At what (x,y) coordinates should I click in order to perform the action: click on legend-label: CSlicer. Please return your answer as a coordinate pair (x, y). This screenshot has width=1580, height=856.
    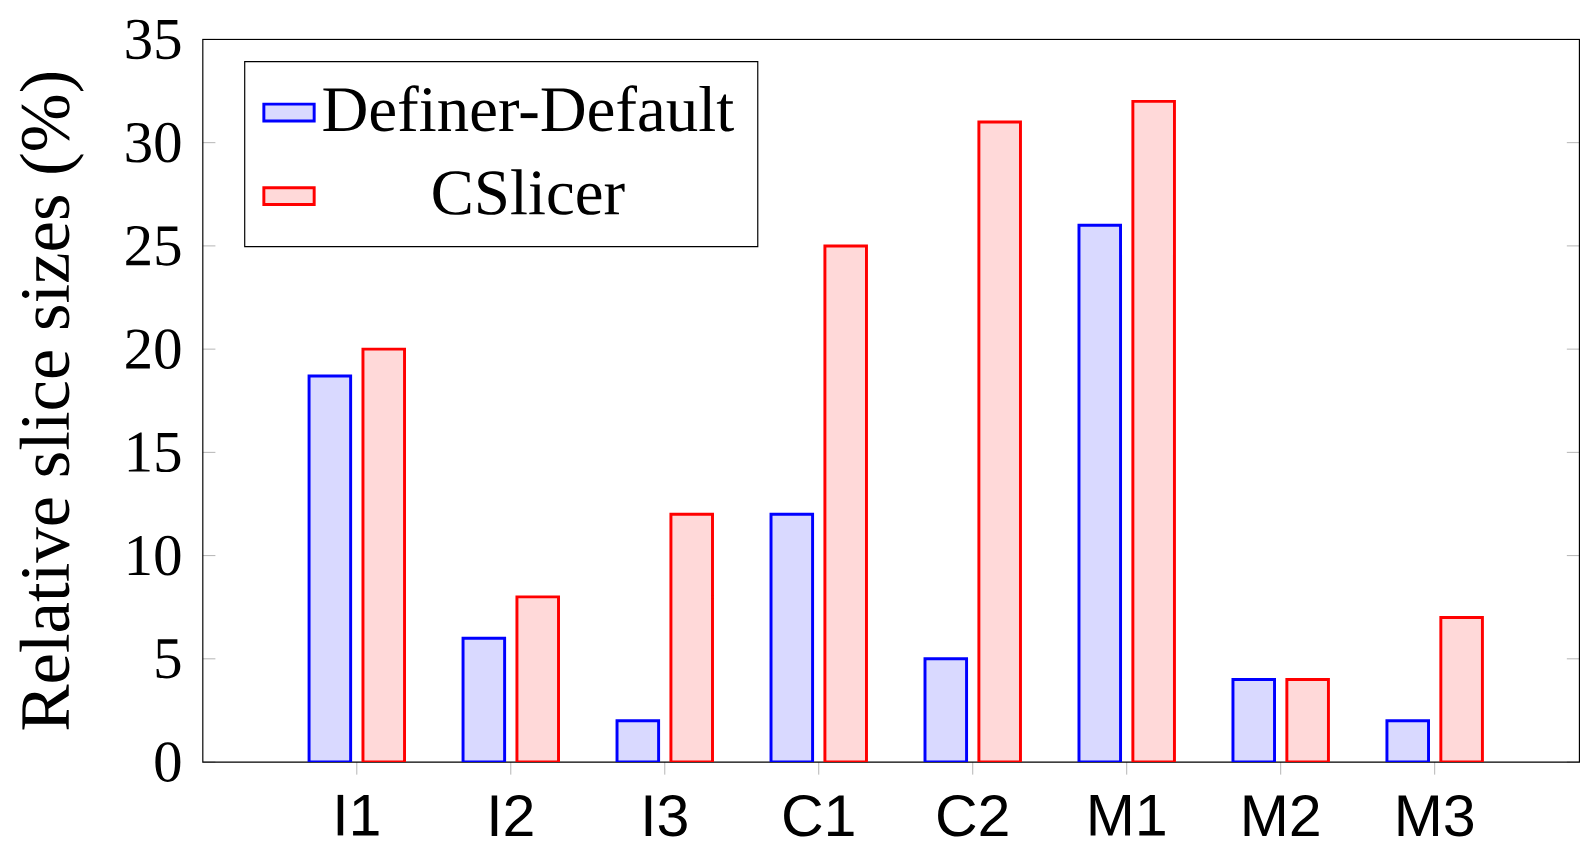
    Looking at the image, I should click on (529, 192).